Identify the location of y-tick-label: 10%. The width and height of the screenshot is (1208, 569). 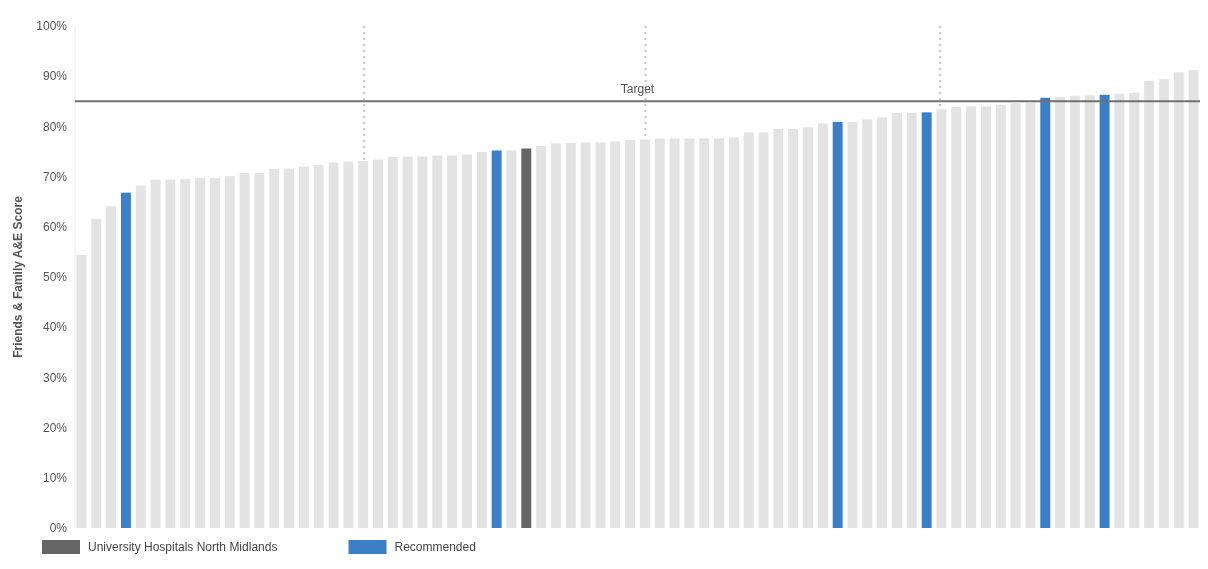
(55, 478).